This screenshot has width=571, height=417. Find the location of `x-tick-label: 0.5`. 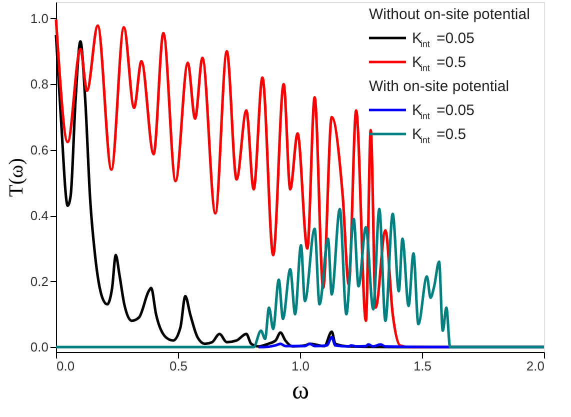

x-tick-label: 0.5 is located at coordinates (178, 366).